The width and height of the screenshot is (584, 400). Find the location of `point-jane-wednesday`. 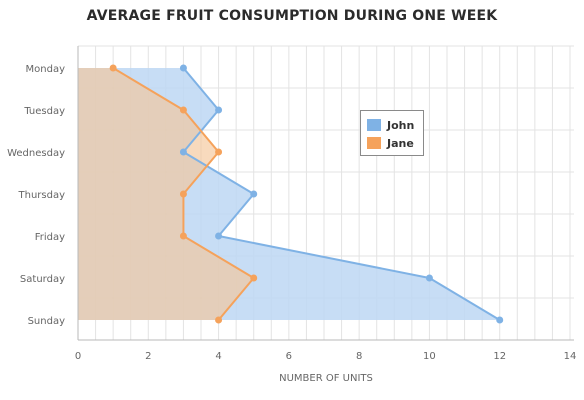

point-jane-wednesday is located at coordinates (219, 152).